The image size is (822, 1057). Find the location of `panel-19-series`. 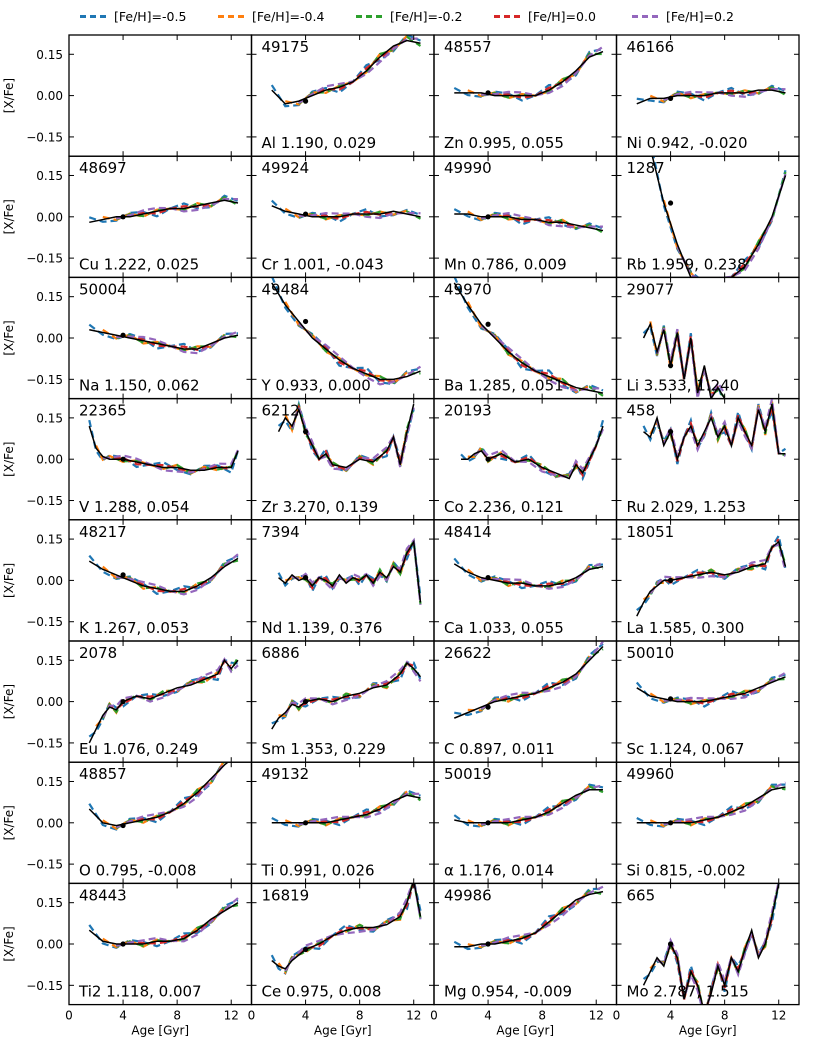

panel-19-series is located at coordinates (711, 574).